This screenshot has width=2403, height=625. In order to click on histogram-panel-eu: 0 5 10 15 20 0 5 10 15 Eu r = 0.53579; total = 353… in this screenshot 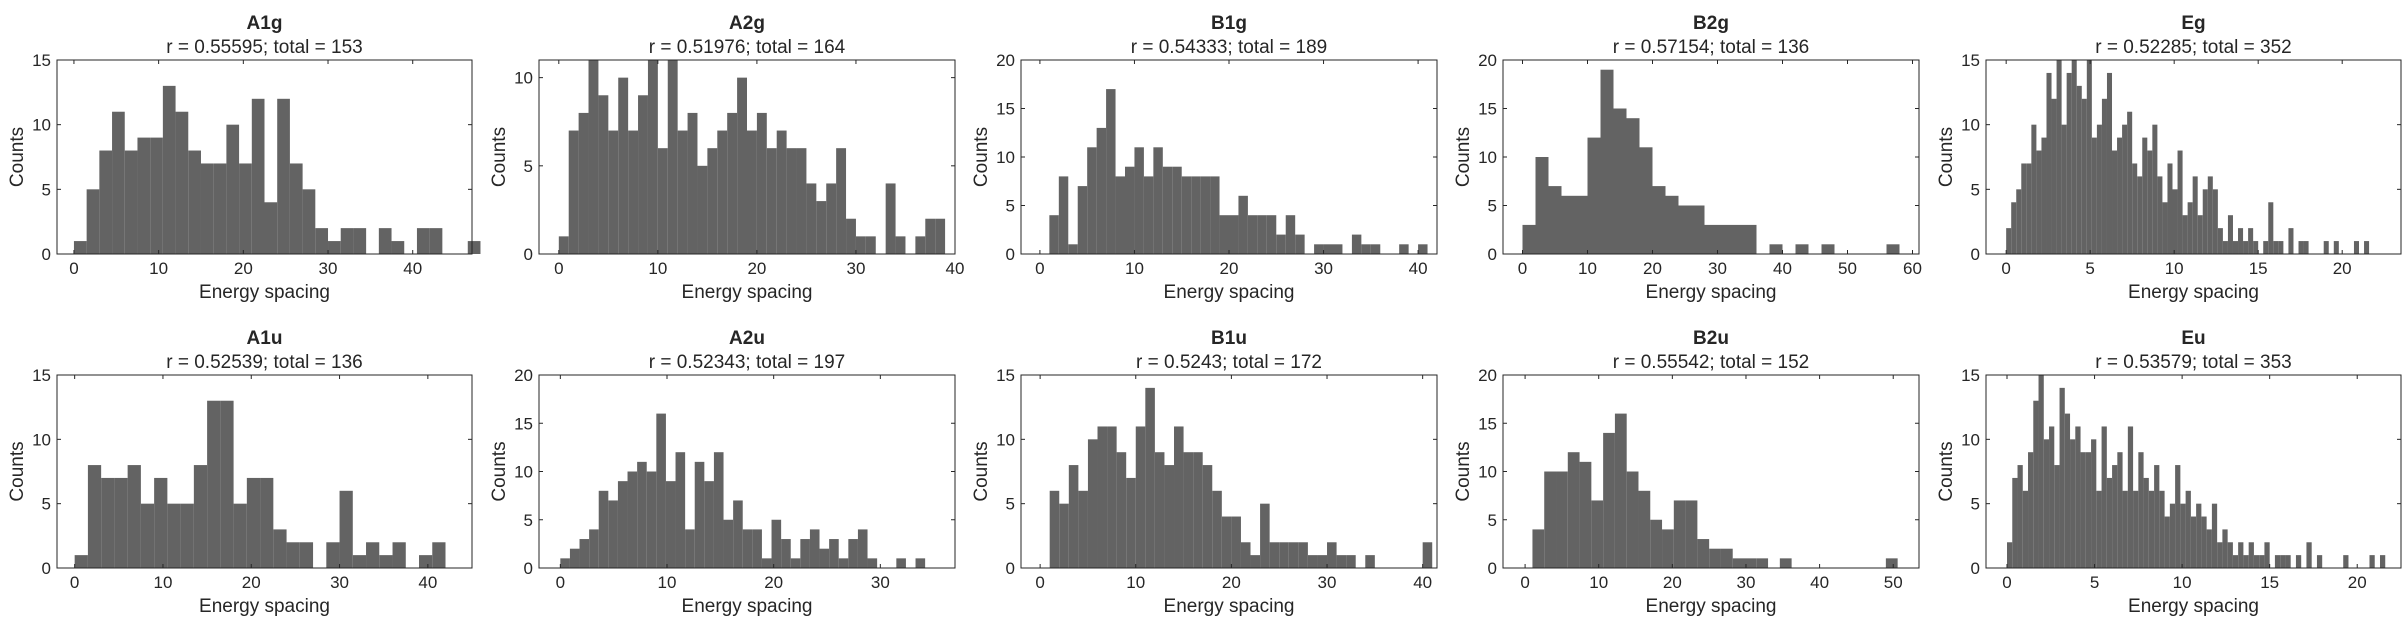, I will do `click(2169, 472)`.